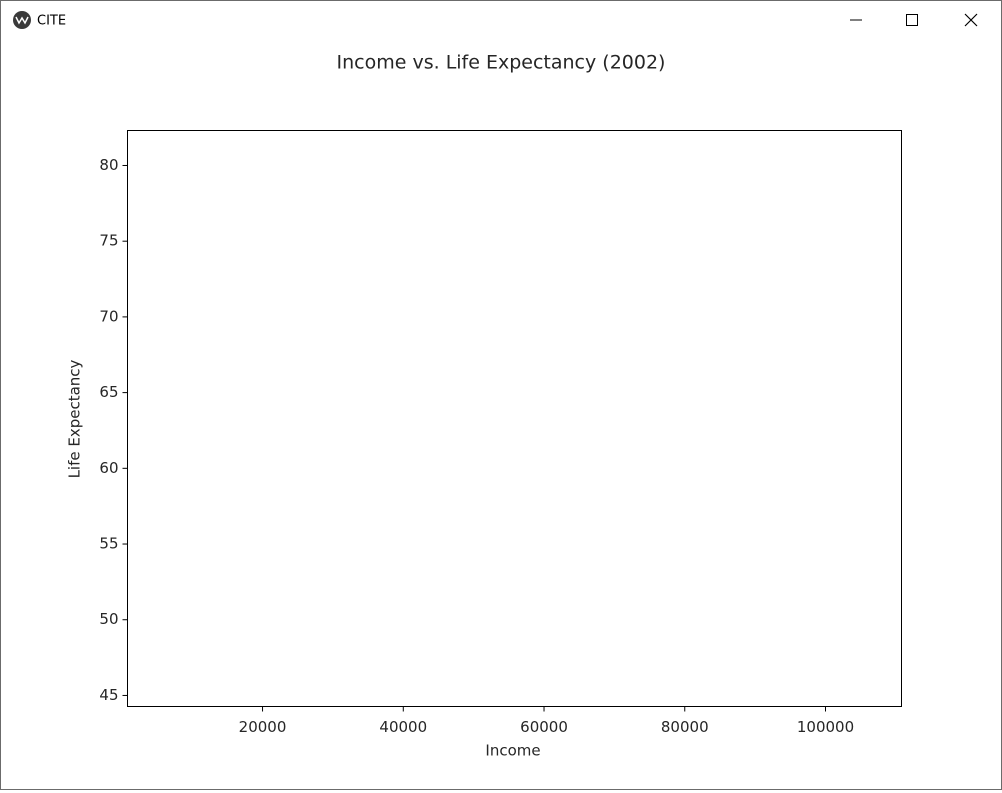 The width and height of the screenshot is (1002, 793). What do you see at coordinates (263, 727) in the screenshot?
I see `x-tick-label: 20000` at bounding box center [263, 727].